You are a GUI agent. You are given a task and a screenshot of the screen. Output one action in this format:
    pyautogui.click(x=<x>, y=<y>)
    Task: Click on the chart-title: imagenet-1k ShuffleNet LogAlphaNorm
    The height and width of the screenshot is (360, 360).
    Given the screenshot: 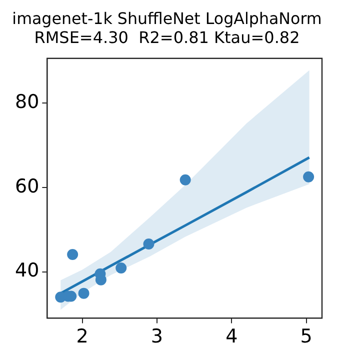 What is the action you would take?
    pyautogui.click(x=167, y=18)
    